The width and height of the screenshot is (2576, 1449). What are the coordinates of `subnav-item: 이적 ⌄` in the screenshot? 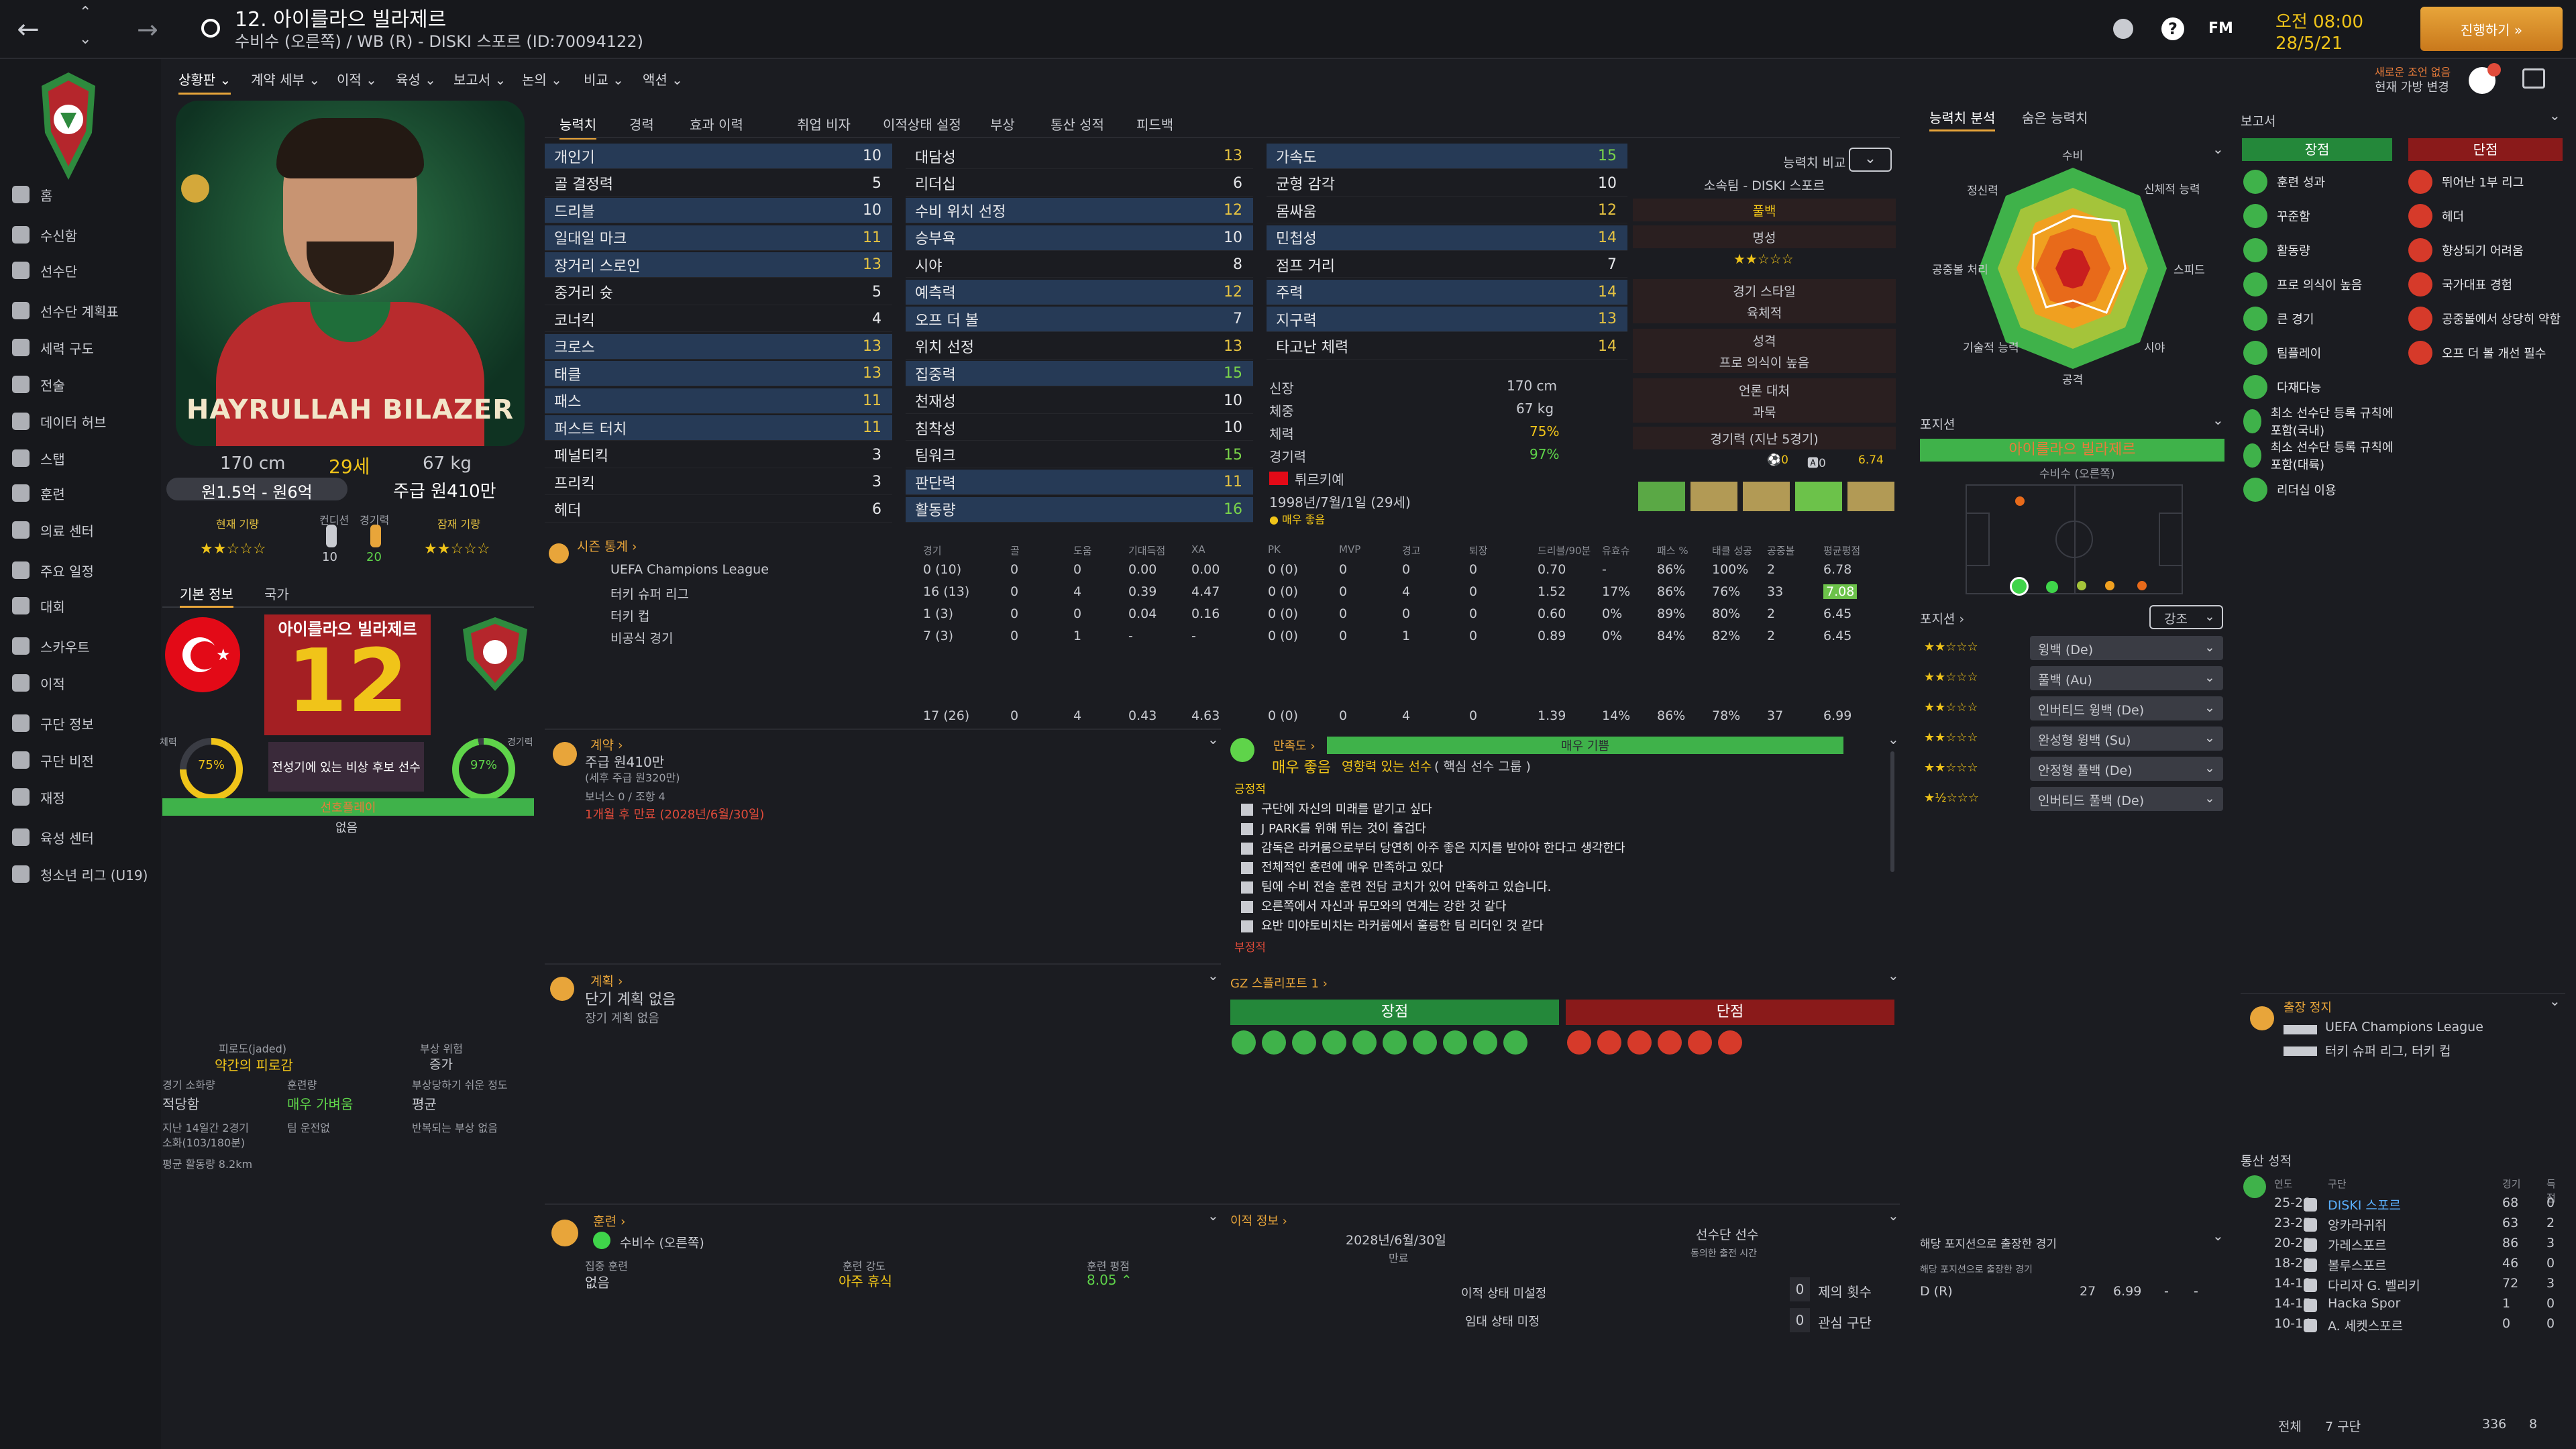 It's located at (357, 80).